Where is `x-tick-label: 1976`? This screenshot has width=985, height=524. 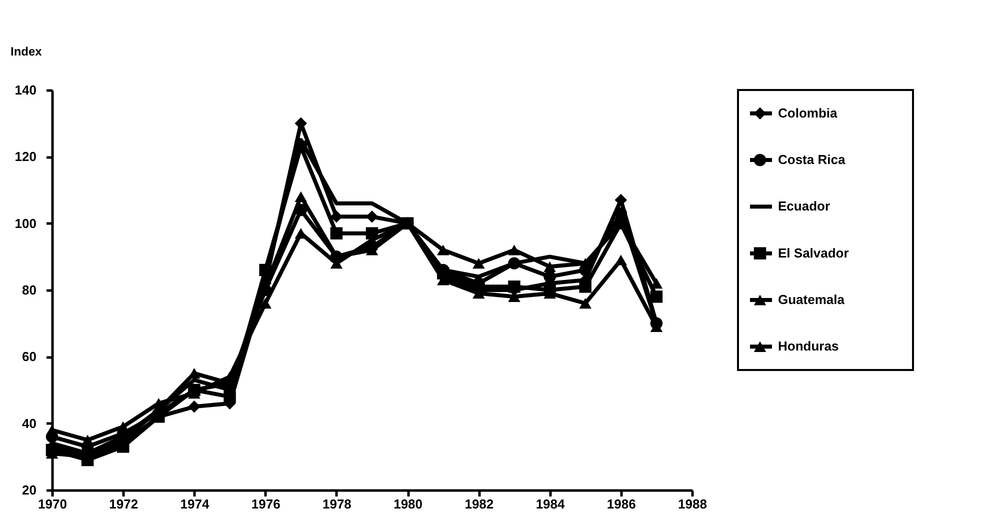 x-tick-label: 1976 is located at coordinates (265, 504).